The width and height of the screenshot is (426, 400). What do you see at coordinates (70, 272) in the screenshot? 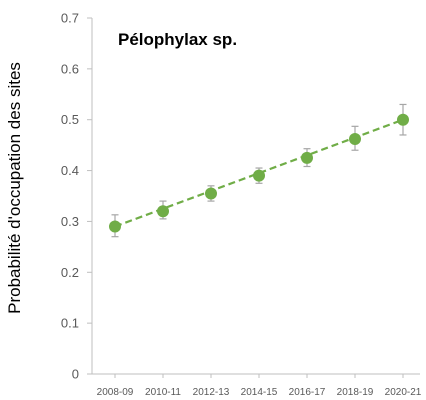
I see `y-tick-label: 0.2` at bounding box center [70, 272].